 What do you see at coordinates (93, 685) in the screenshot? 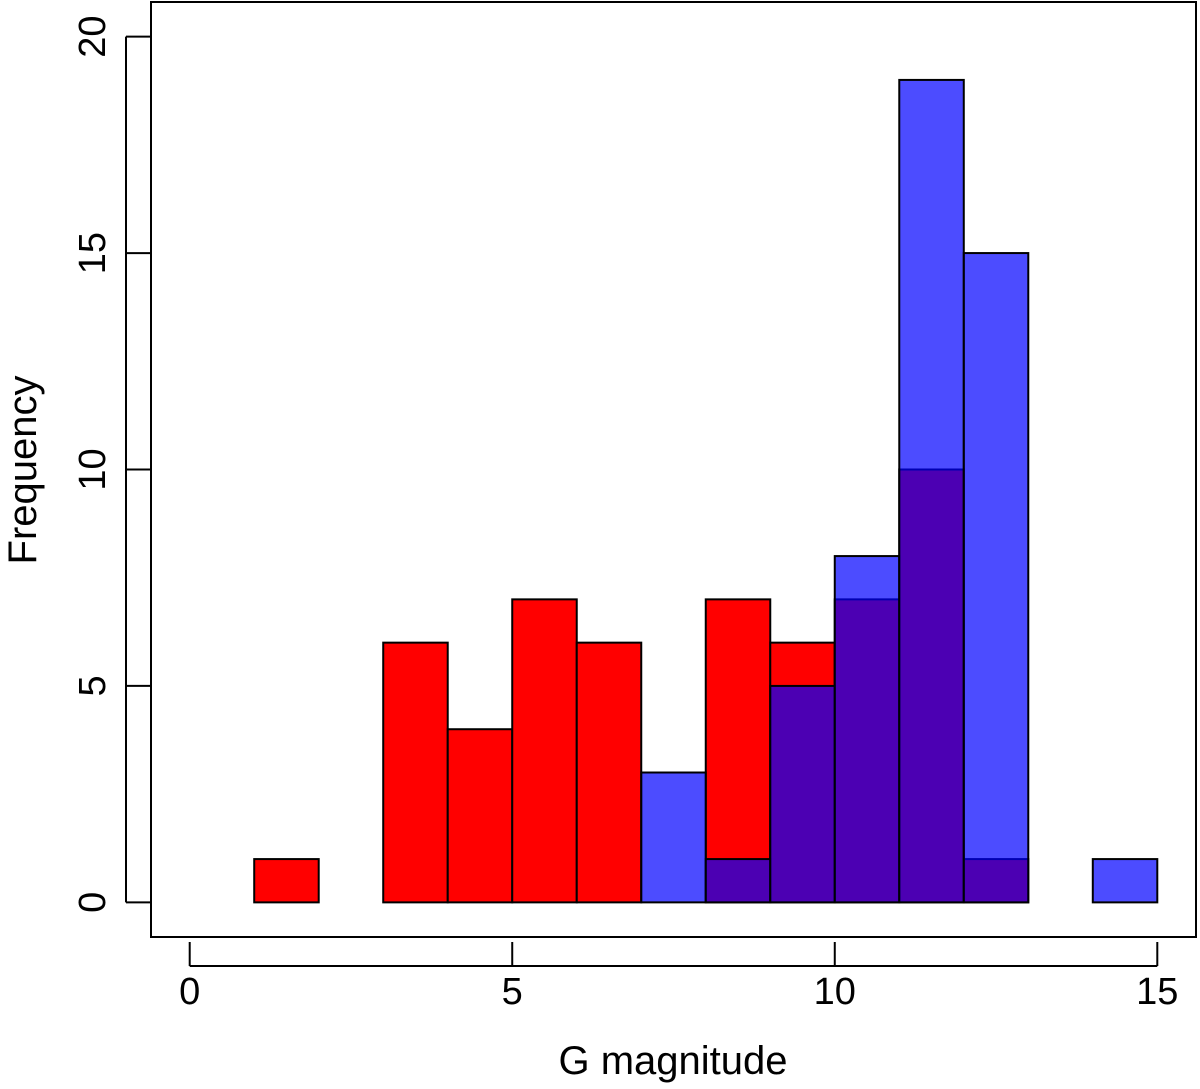
I see `y-tick-label: 5` at bounding box center [93, 685].